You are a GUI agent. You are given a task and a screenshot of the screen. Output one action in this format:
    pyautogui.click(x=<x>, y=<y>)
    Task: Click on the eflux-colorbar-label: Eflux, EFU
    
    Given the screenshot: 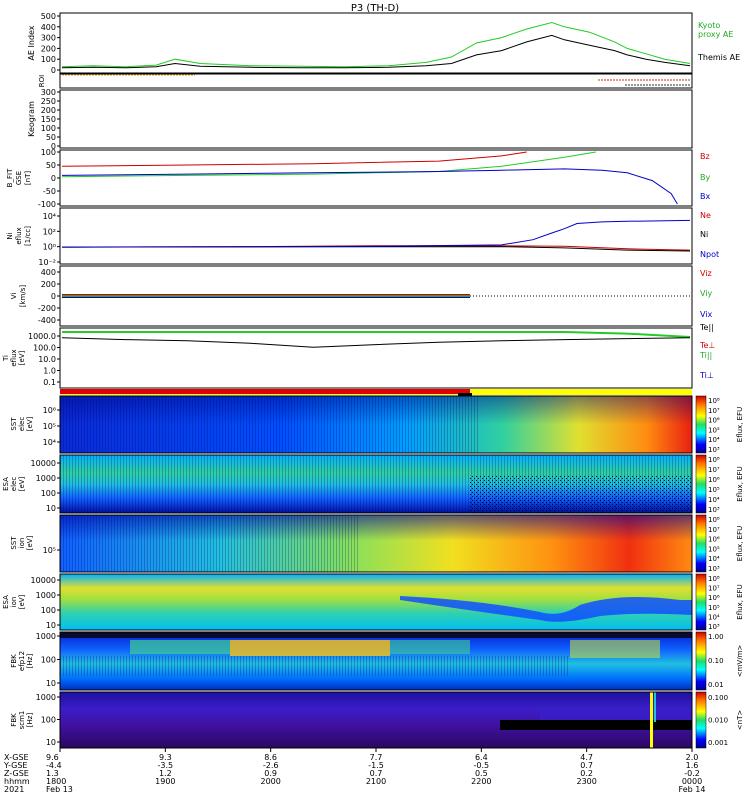 What is the action you would take?
    pyautogui.click(x=740, y=483)
    